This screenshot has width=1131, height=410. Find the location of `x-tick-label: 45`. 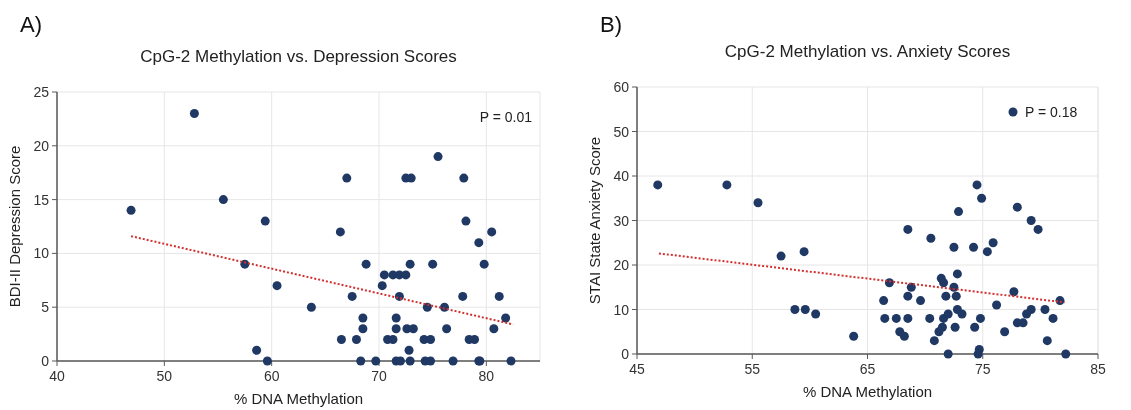

x-tick-label: 45 is located at coordinates (637, 369).